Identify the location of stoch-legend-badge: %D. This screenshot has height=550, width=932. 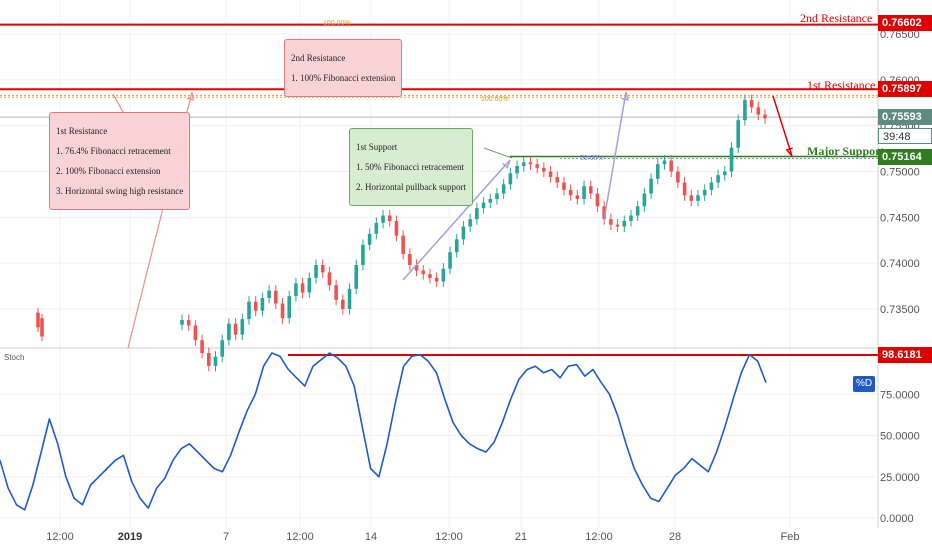
(864, 384).